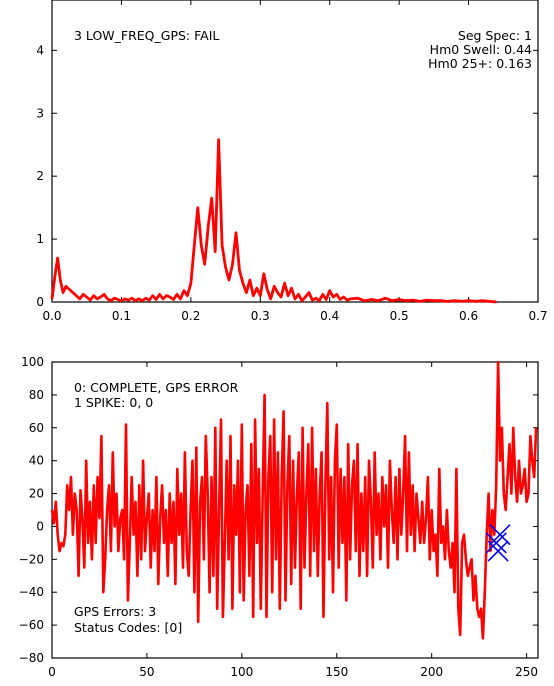 This screenshot has height=686, width=554. What do you see at coordinates (121, 316) in the screenshot?
I see `spectrum-xtick-label: 0.1` at bounding box center [121, 316].